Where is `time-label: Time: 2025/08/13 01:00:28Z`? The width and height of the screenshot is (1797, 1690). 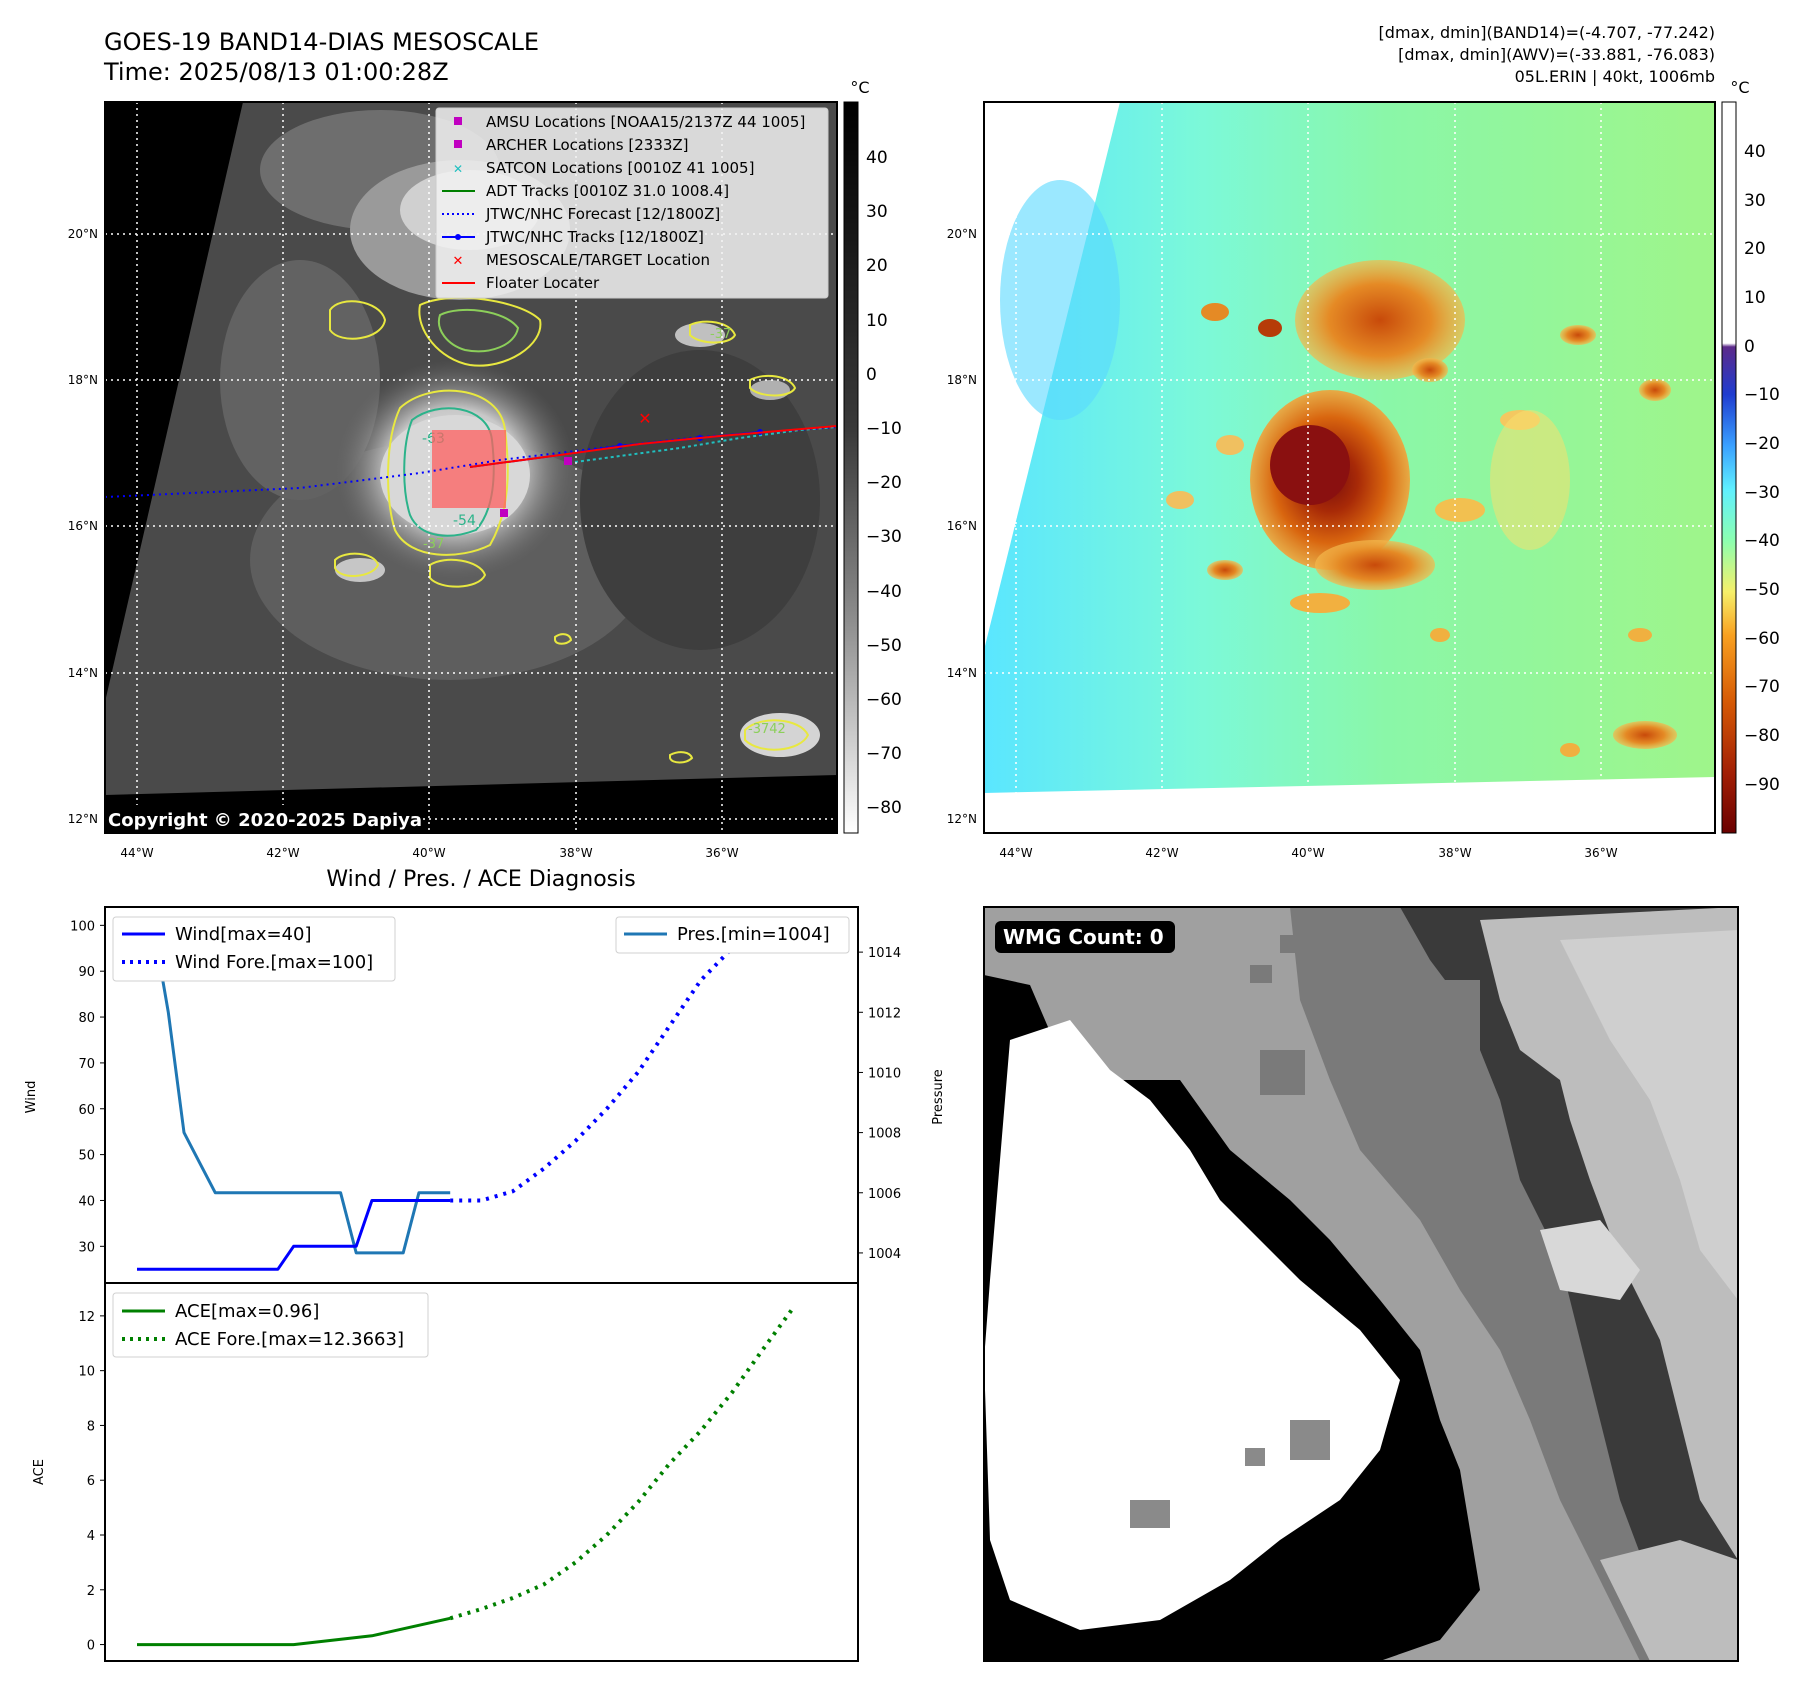 time-label: Time: 2025/08/13 01:00:28Z is located at coordinates (276, 72).